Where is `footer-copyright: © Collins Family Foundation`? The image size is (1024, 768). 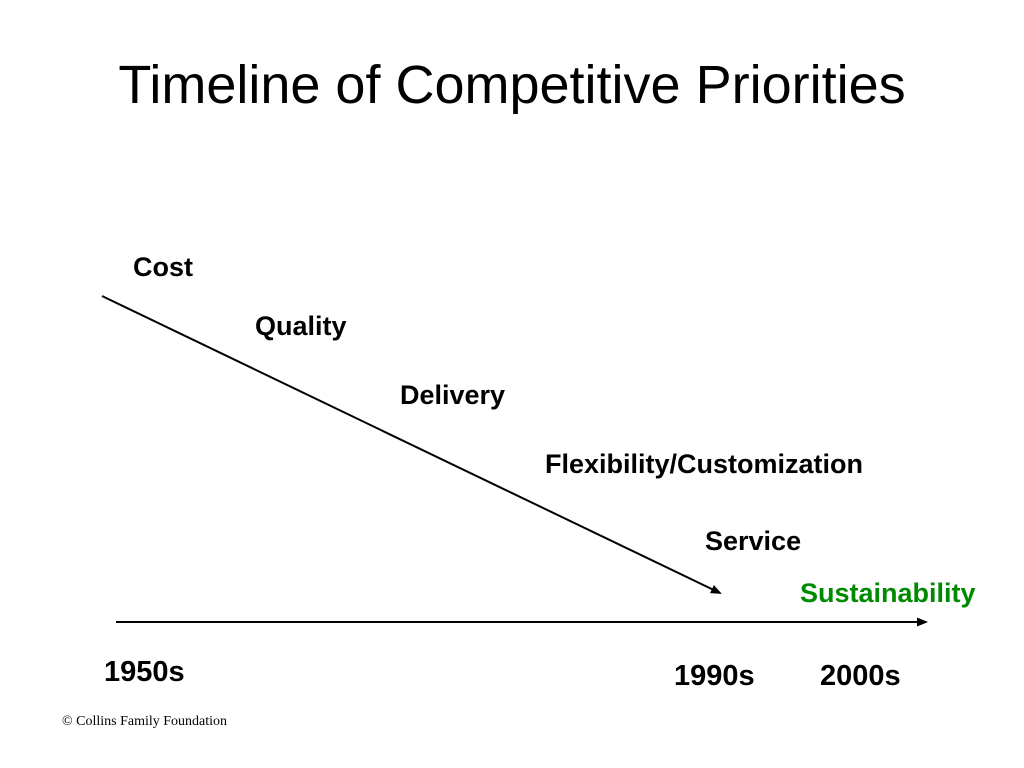 footer-copyright: © Collins Family Foundation is located at coordinates (145, 721).